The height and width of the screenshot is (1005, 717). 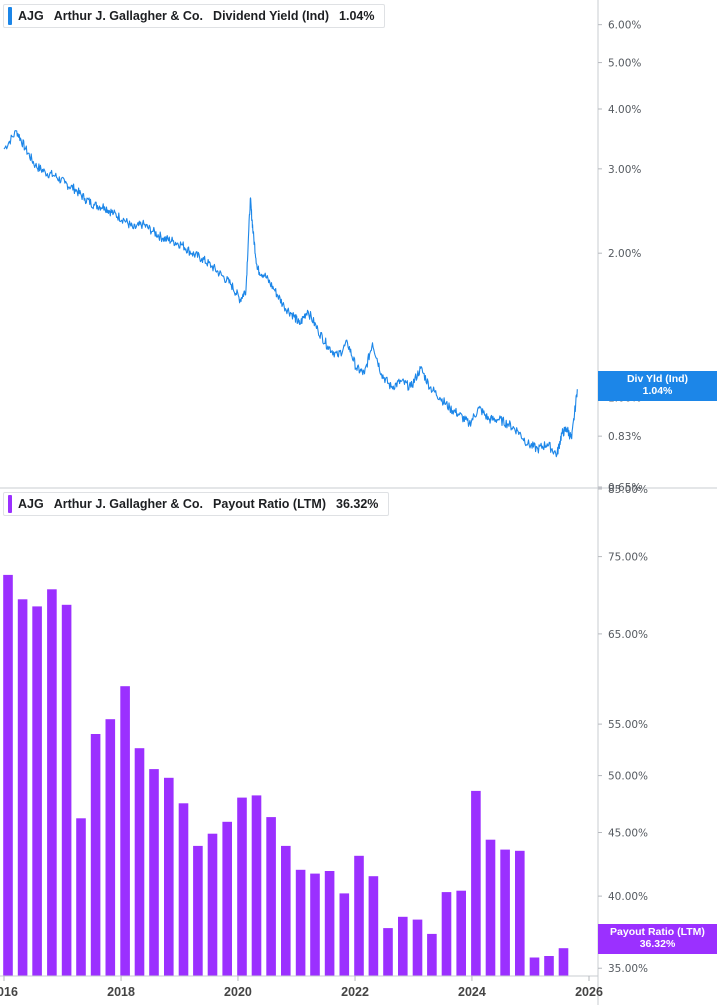 What do you see at coordinates (121, 992) in the screenshot?
I see `x-tick-label: 2018` at bounding box center [121, 992].